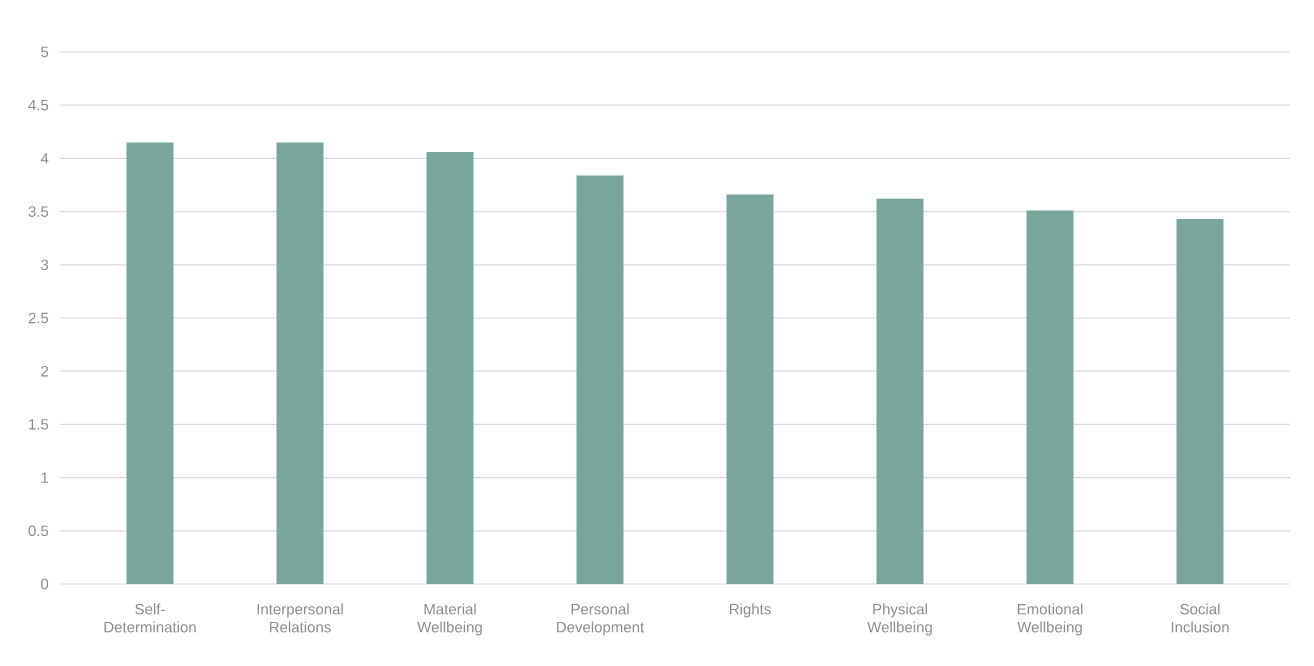 Image resolution: width=1314 pixels, height=666 pixels. I want to click on x-tick-label: Interpersonal Relations, so click(300, 618).